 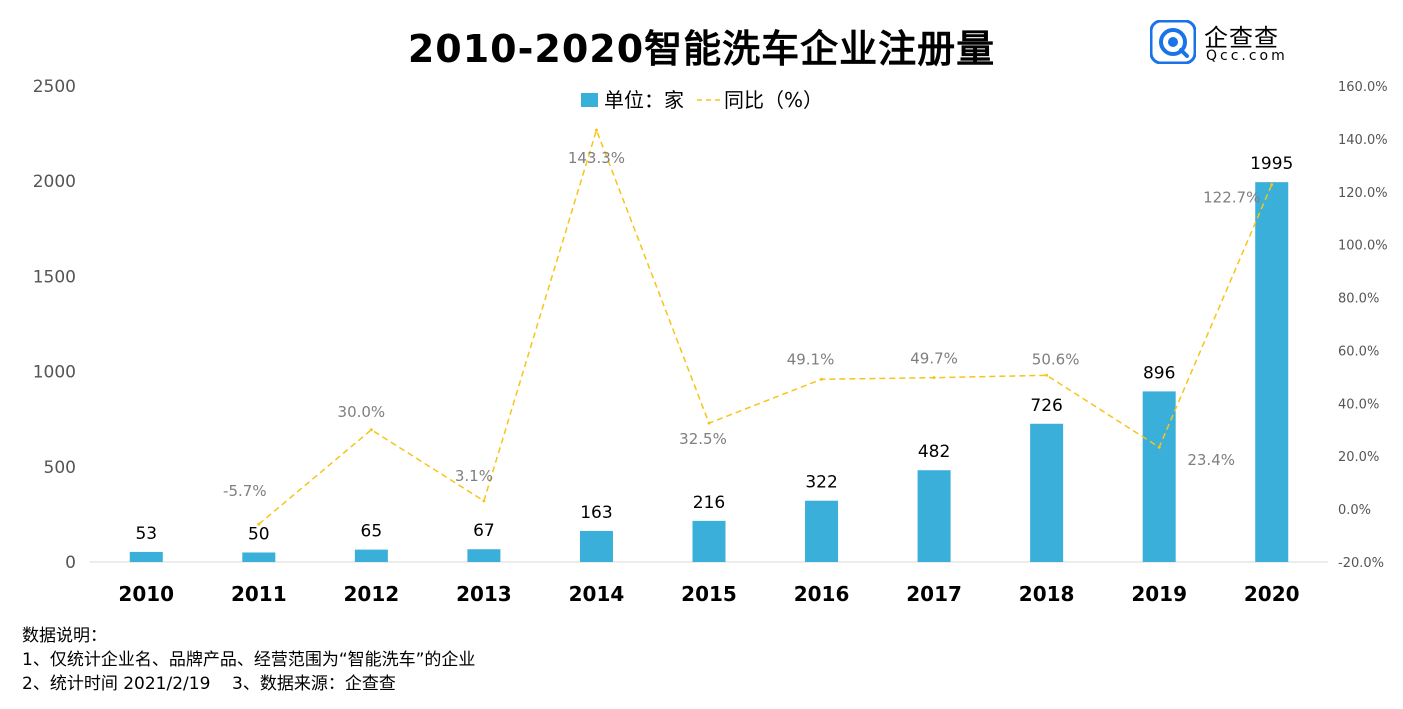 What do you see at coordinates (259, 594) in the screenshot?
I see `x-tick-label: 2011` at bounding box center [259, 594].